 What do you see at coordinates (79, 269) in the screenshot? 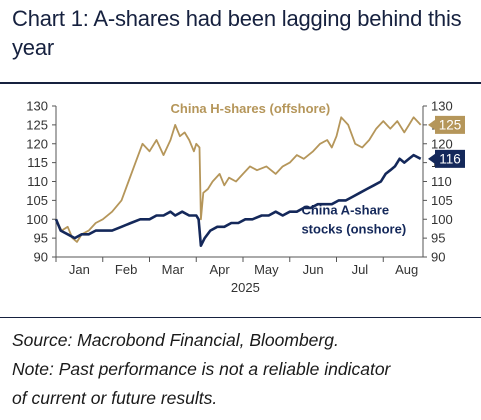
I see `x-tick-label: Jan` at bounding box center [79, 269].